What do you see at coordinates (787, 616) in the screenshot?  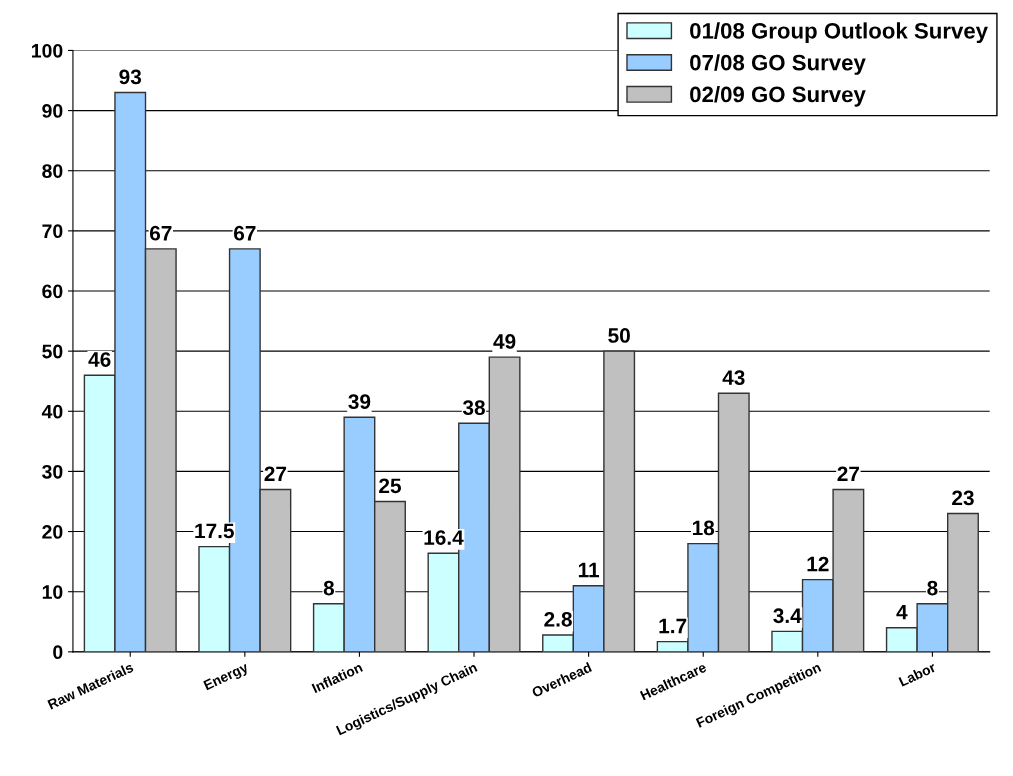 I see `data-label: 3.4` at bounding box center [787, 616].